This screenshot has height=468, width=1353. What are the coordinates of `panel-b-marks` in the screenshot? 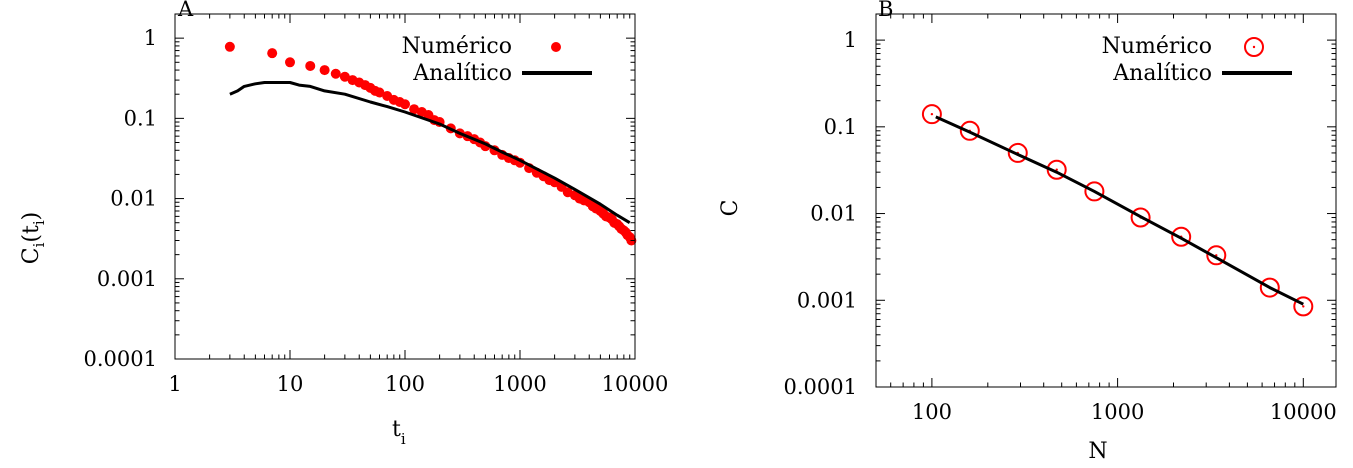 It's located at (1117, 210).